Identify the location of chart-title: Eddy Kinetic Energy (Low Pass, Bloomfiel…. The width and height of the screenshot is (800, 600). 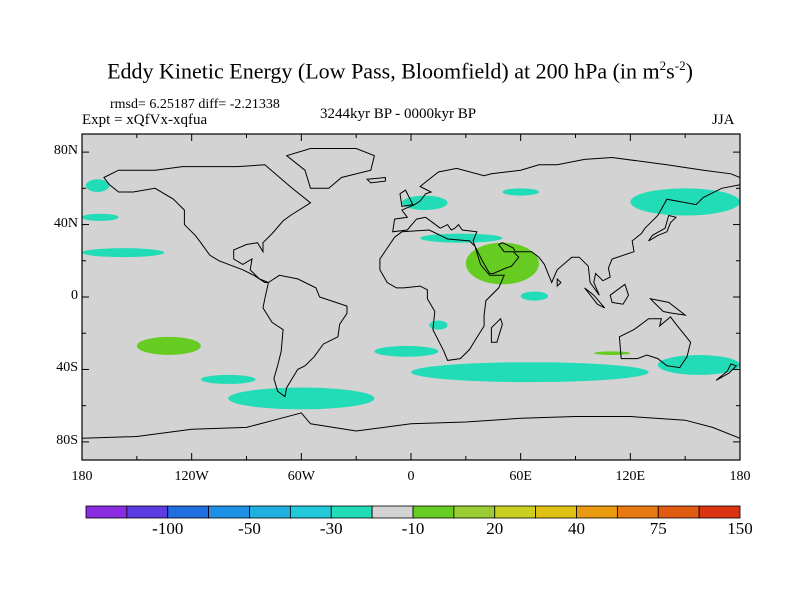
(400, 71).